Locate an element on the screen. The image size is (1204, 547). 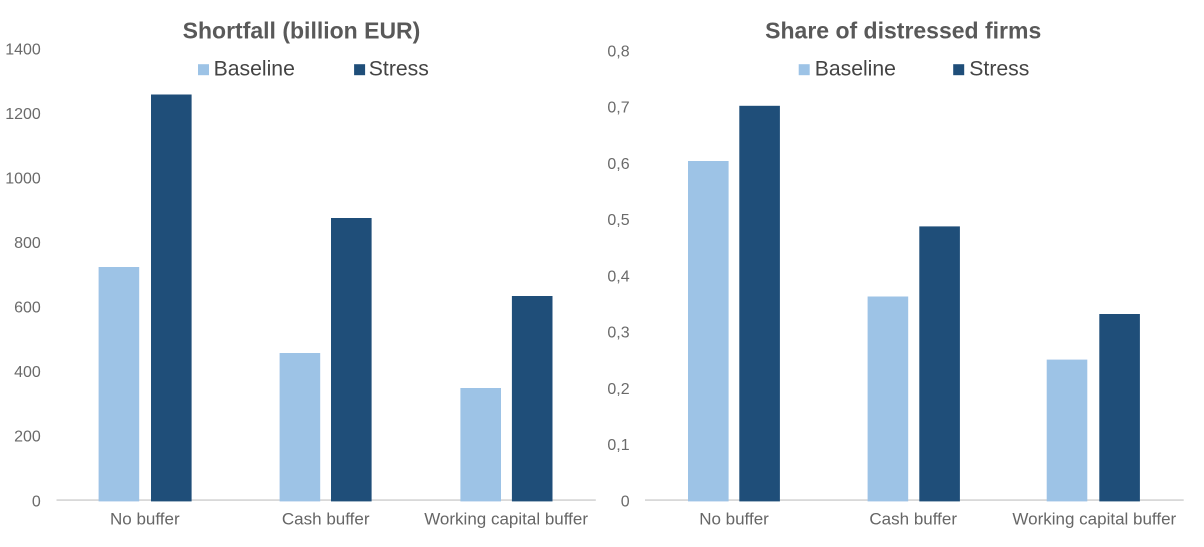
svg-text: 1400 is located at coordinates (23, 49).